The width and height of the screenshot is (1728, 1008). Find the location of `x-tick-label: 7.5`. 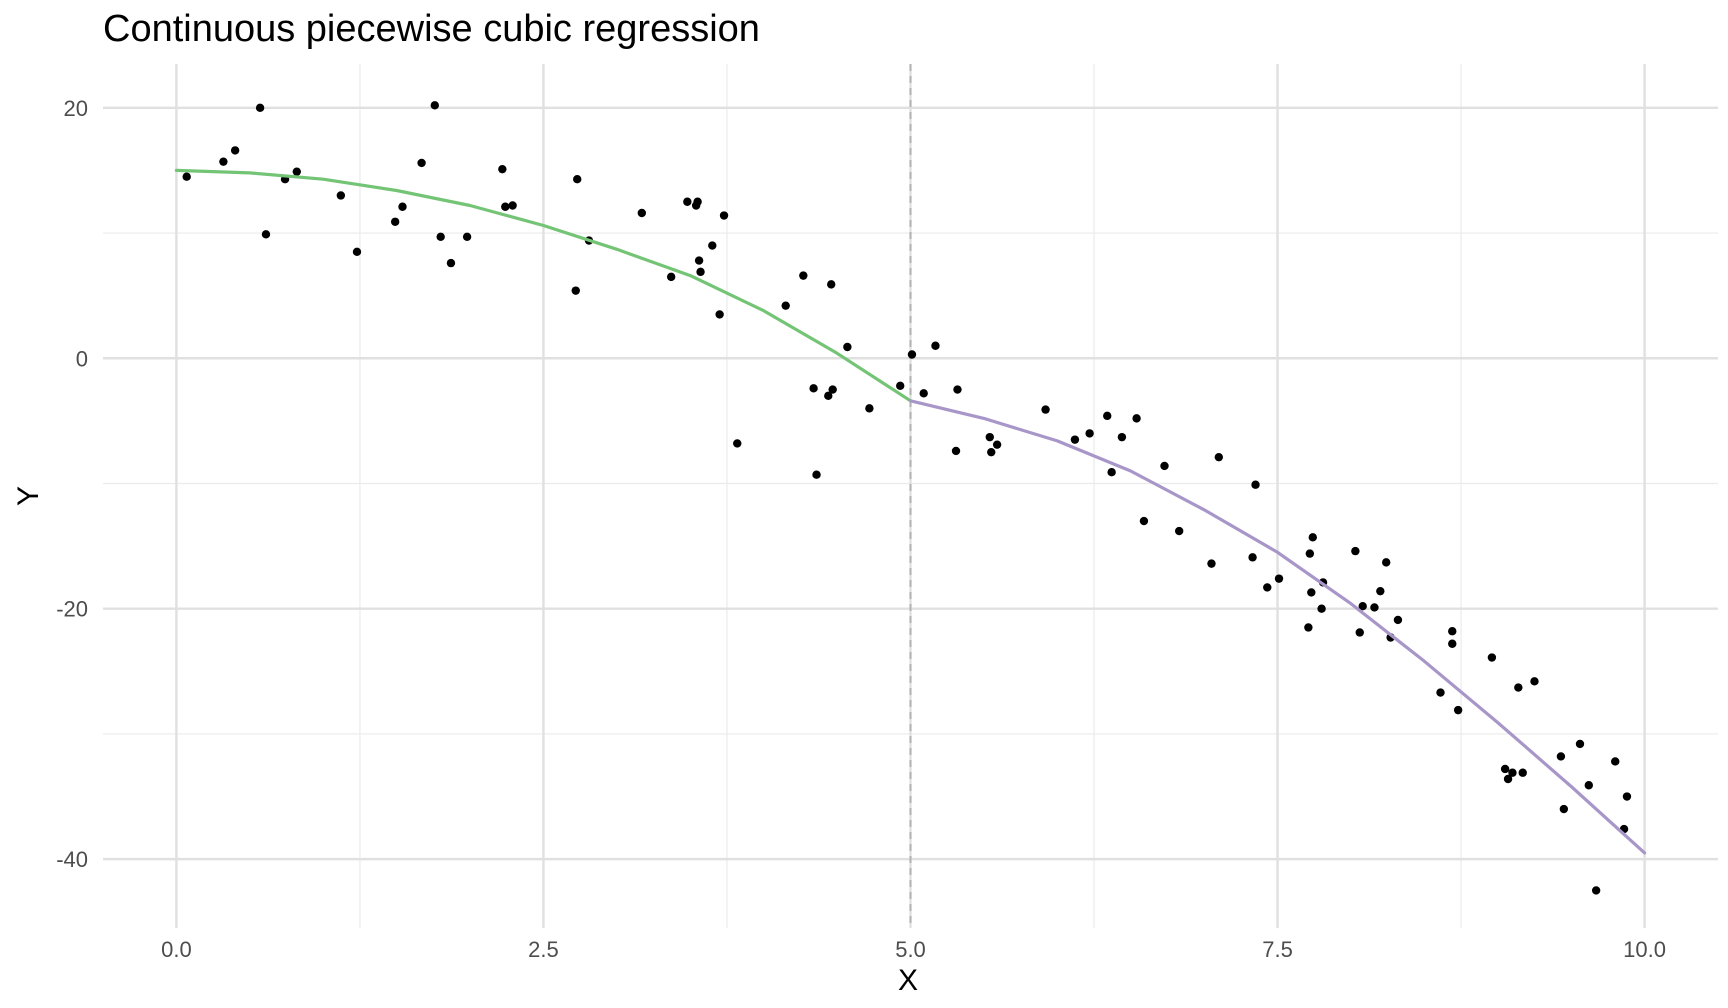

x-tick-label: 7.5 is located at coordinates (1277, 949).